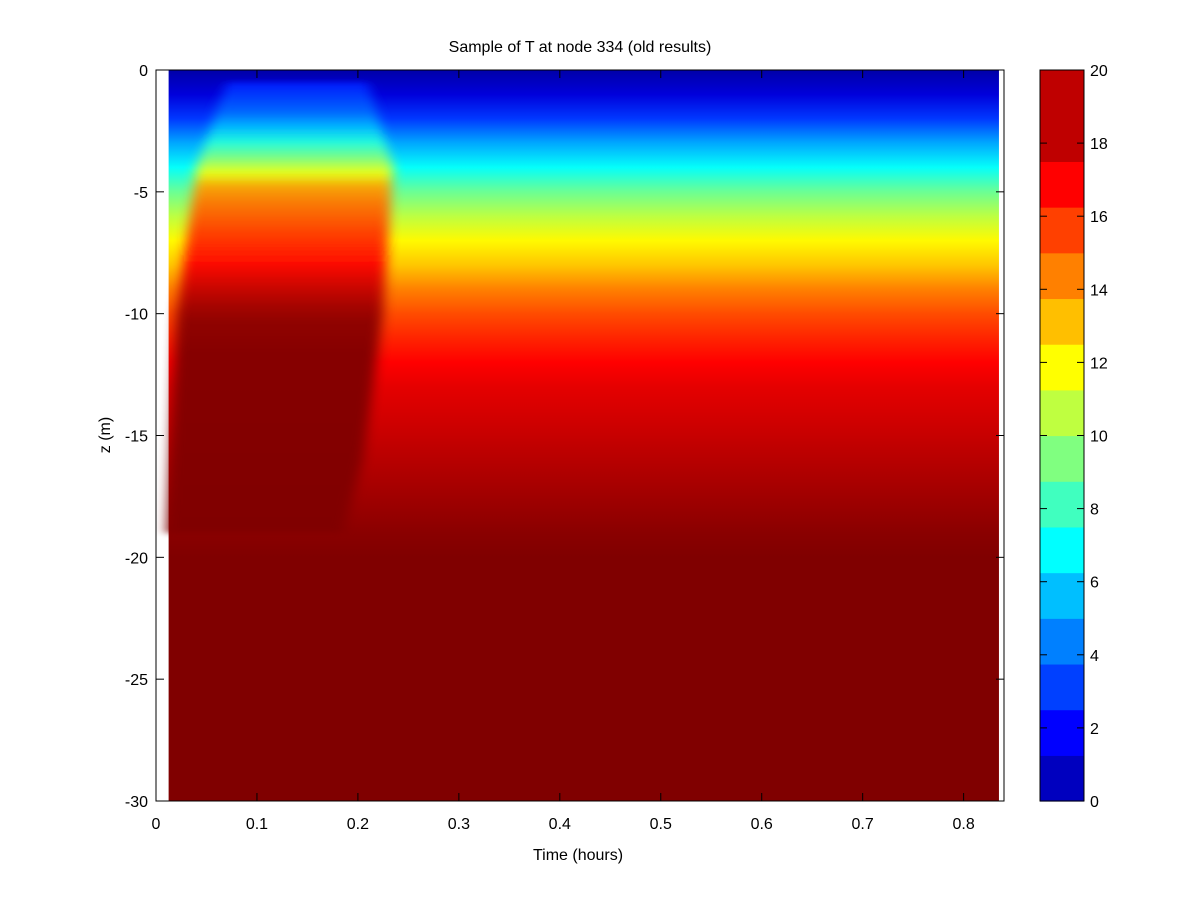  Describe the element at coordinates (762, 824) in the screenshot. I see `x-tick-label: 0.6` at that location.